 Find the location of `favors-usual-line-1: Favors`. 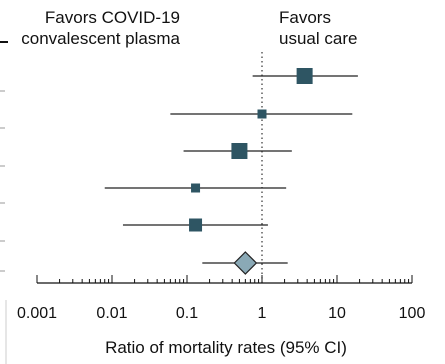

favors-usual-line-1: Favors is located at coordinates (305, 17).